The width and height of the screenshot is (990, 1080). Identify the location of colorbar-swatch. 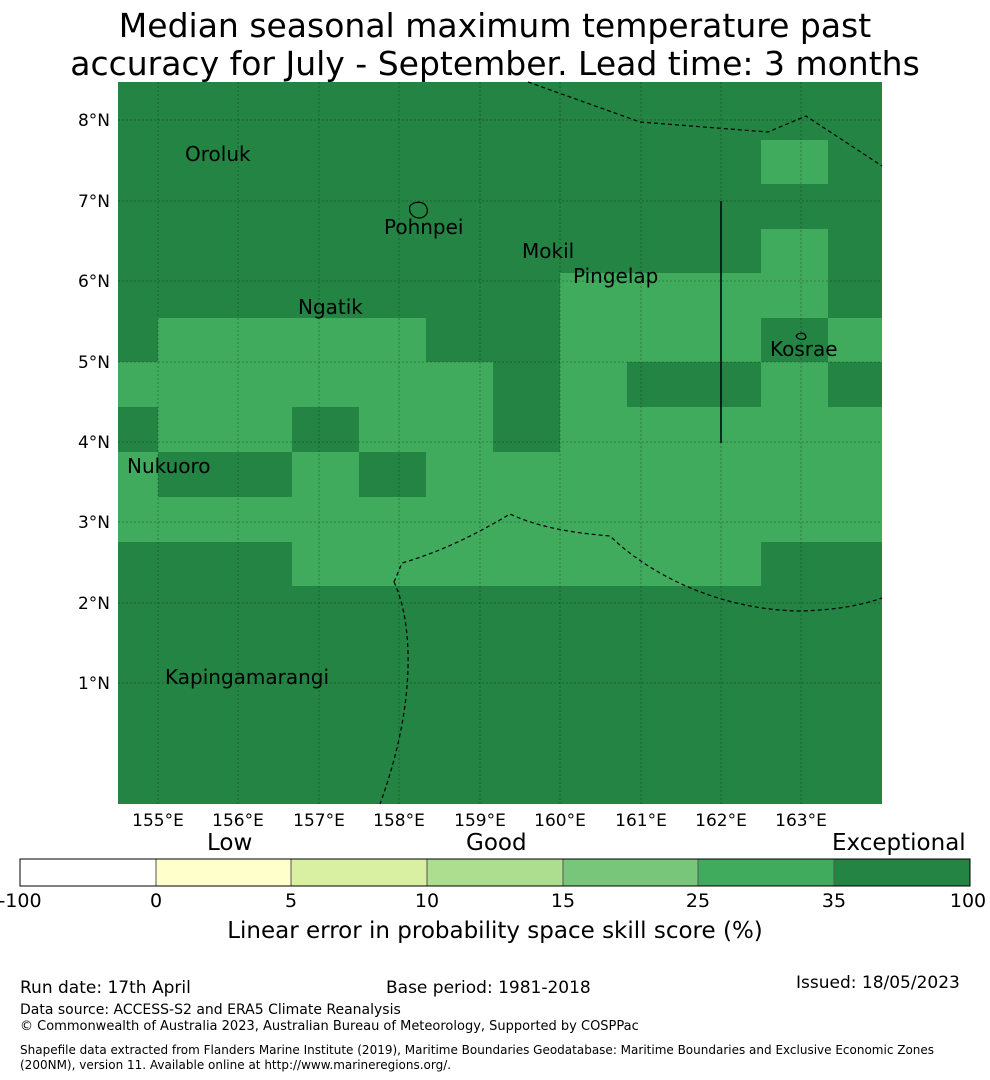
(223, 872).